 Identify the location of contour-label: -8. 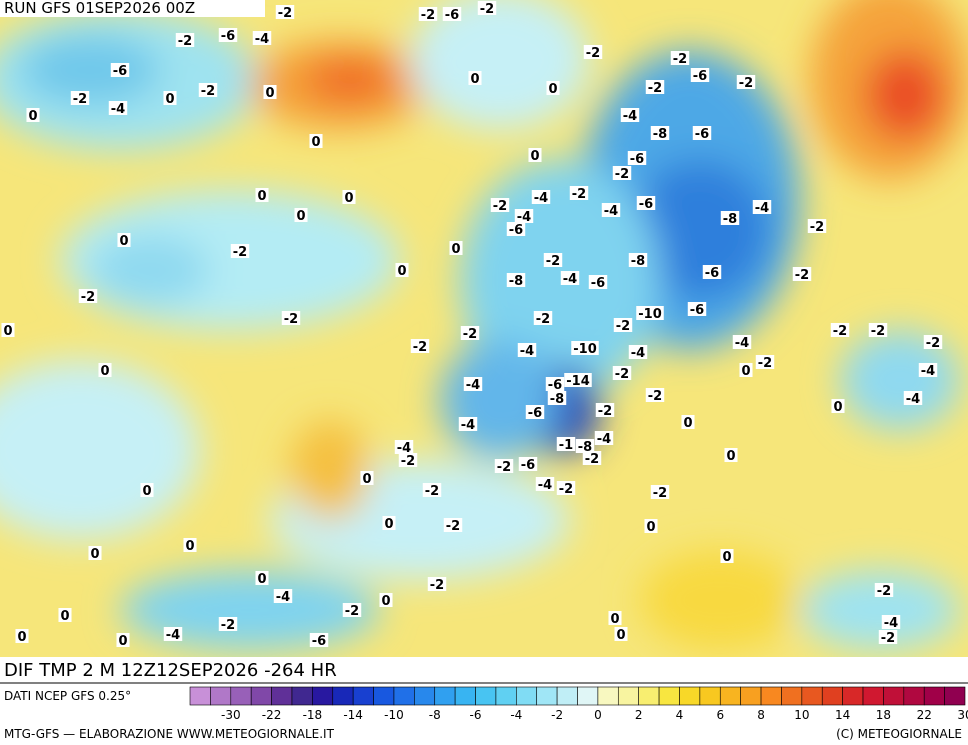
(638, 261).